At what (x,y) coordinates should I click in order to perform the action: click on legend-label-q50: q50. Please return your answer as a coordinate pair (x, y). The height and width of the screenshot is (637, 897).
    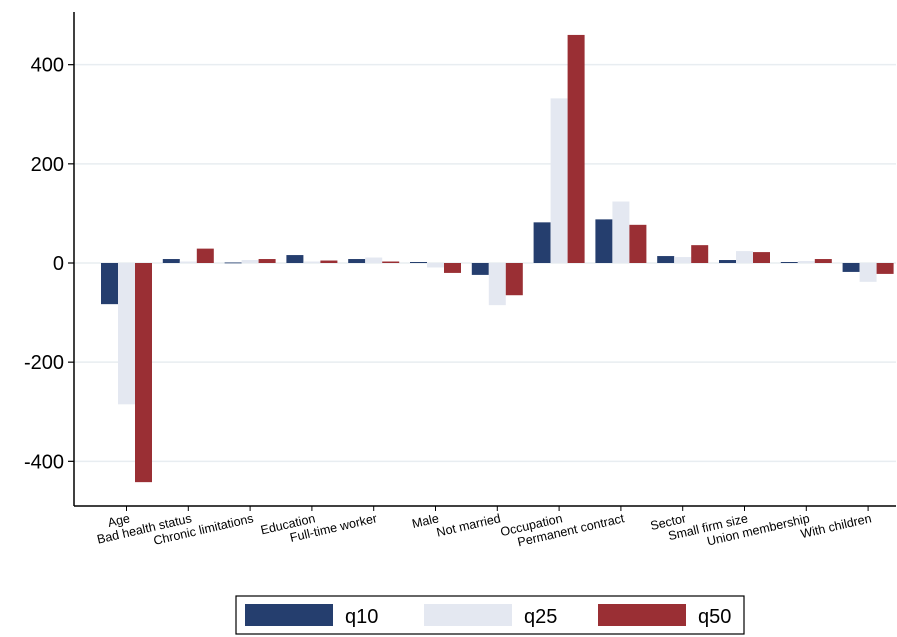
    Looking at the image, I should click on (714, 617).